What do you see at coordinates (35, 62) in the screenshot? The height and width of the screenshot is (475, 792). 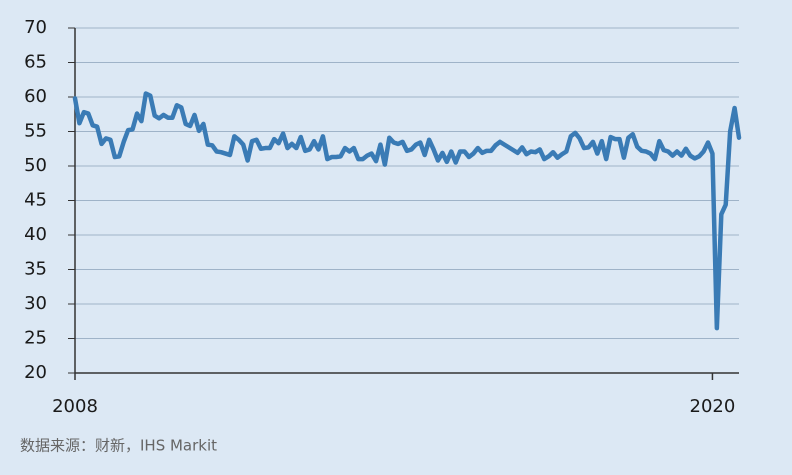 I see `y-tick-label: 65` at bounding box center [35, 62].